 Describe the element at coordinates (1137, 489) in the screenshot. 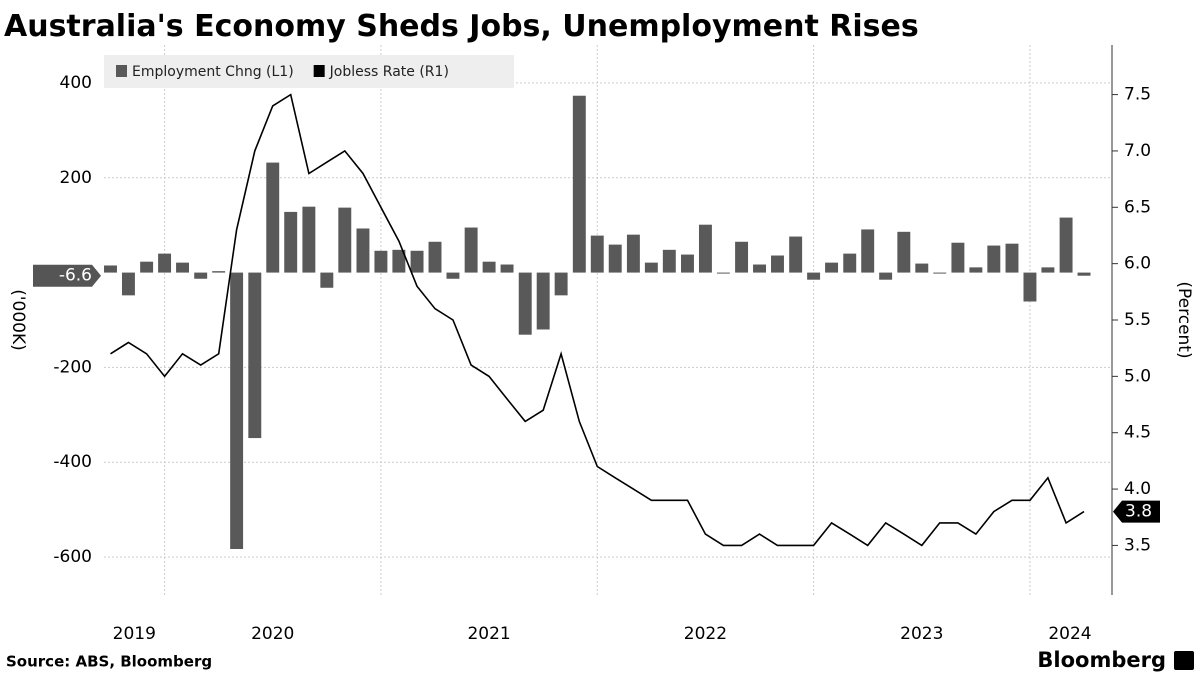

I see `y2-tick-label: 4.0` at that location.